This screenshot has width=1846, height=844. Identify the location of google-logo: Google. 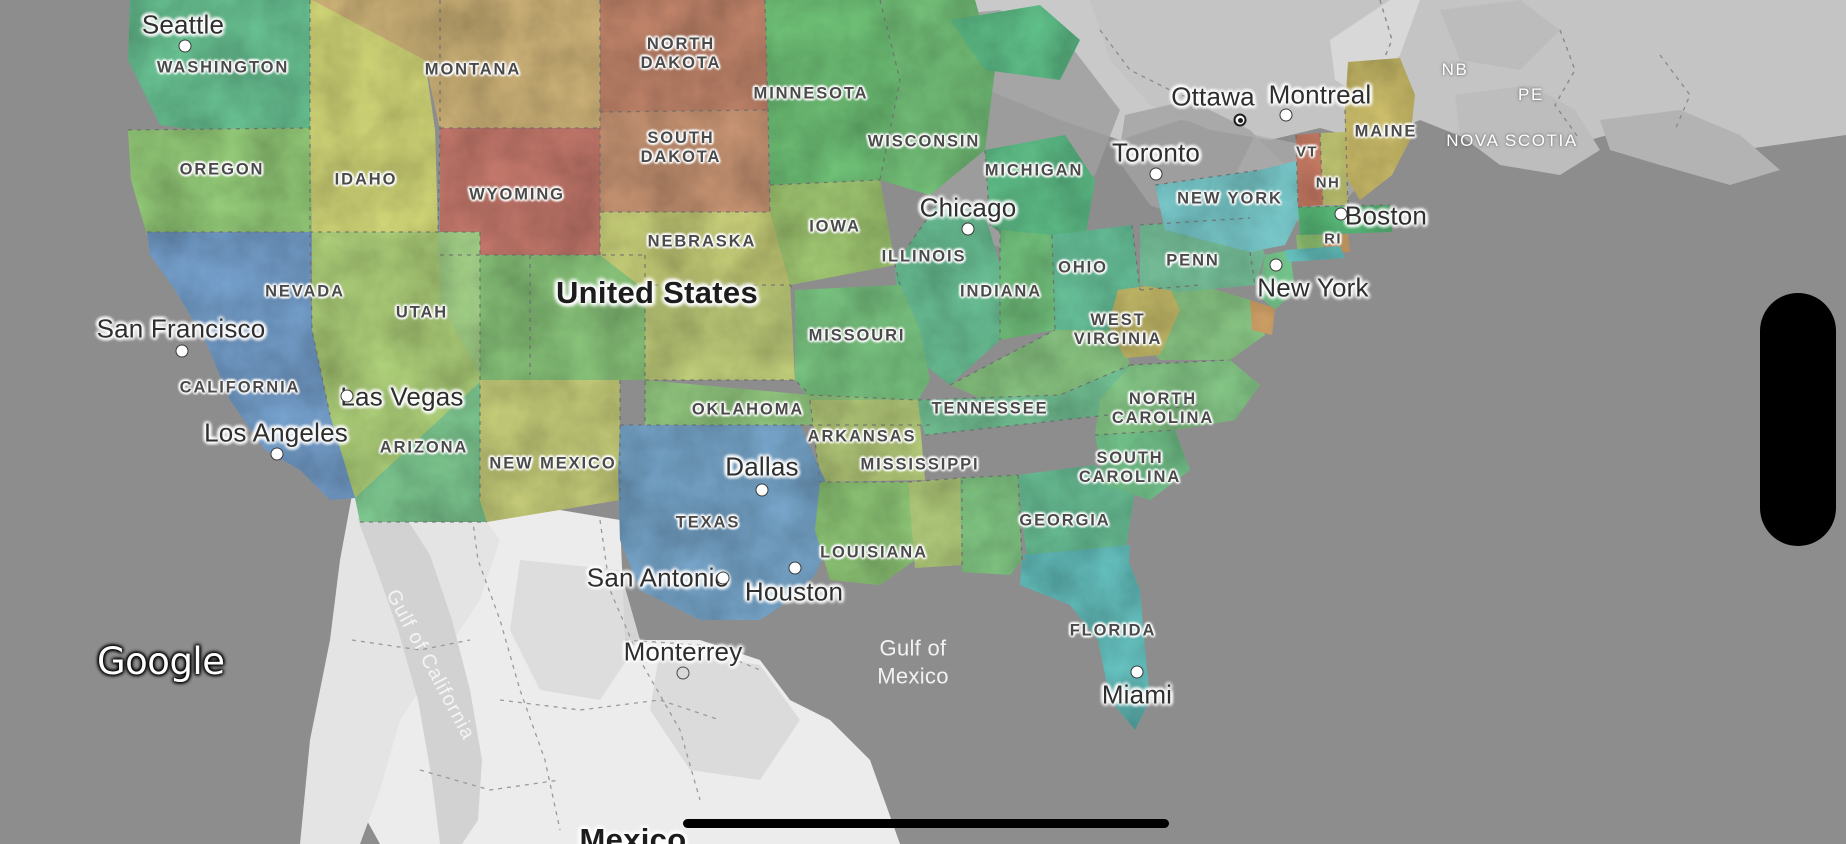
(161, 661).